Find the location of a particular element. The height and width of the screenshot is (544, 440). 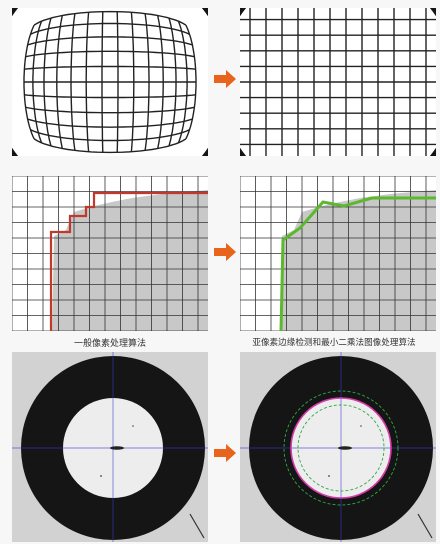

fit-outer-bound is located at coordinates (341, 448).